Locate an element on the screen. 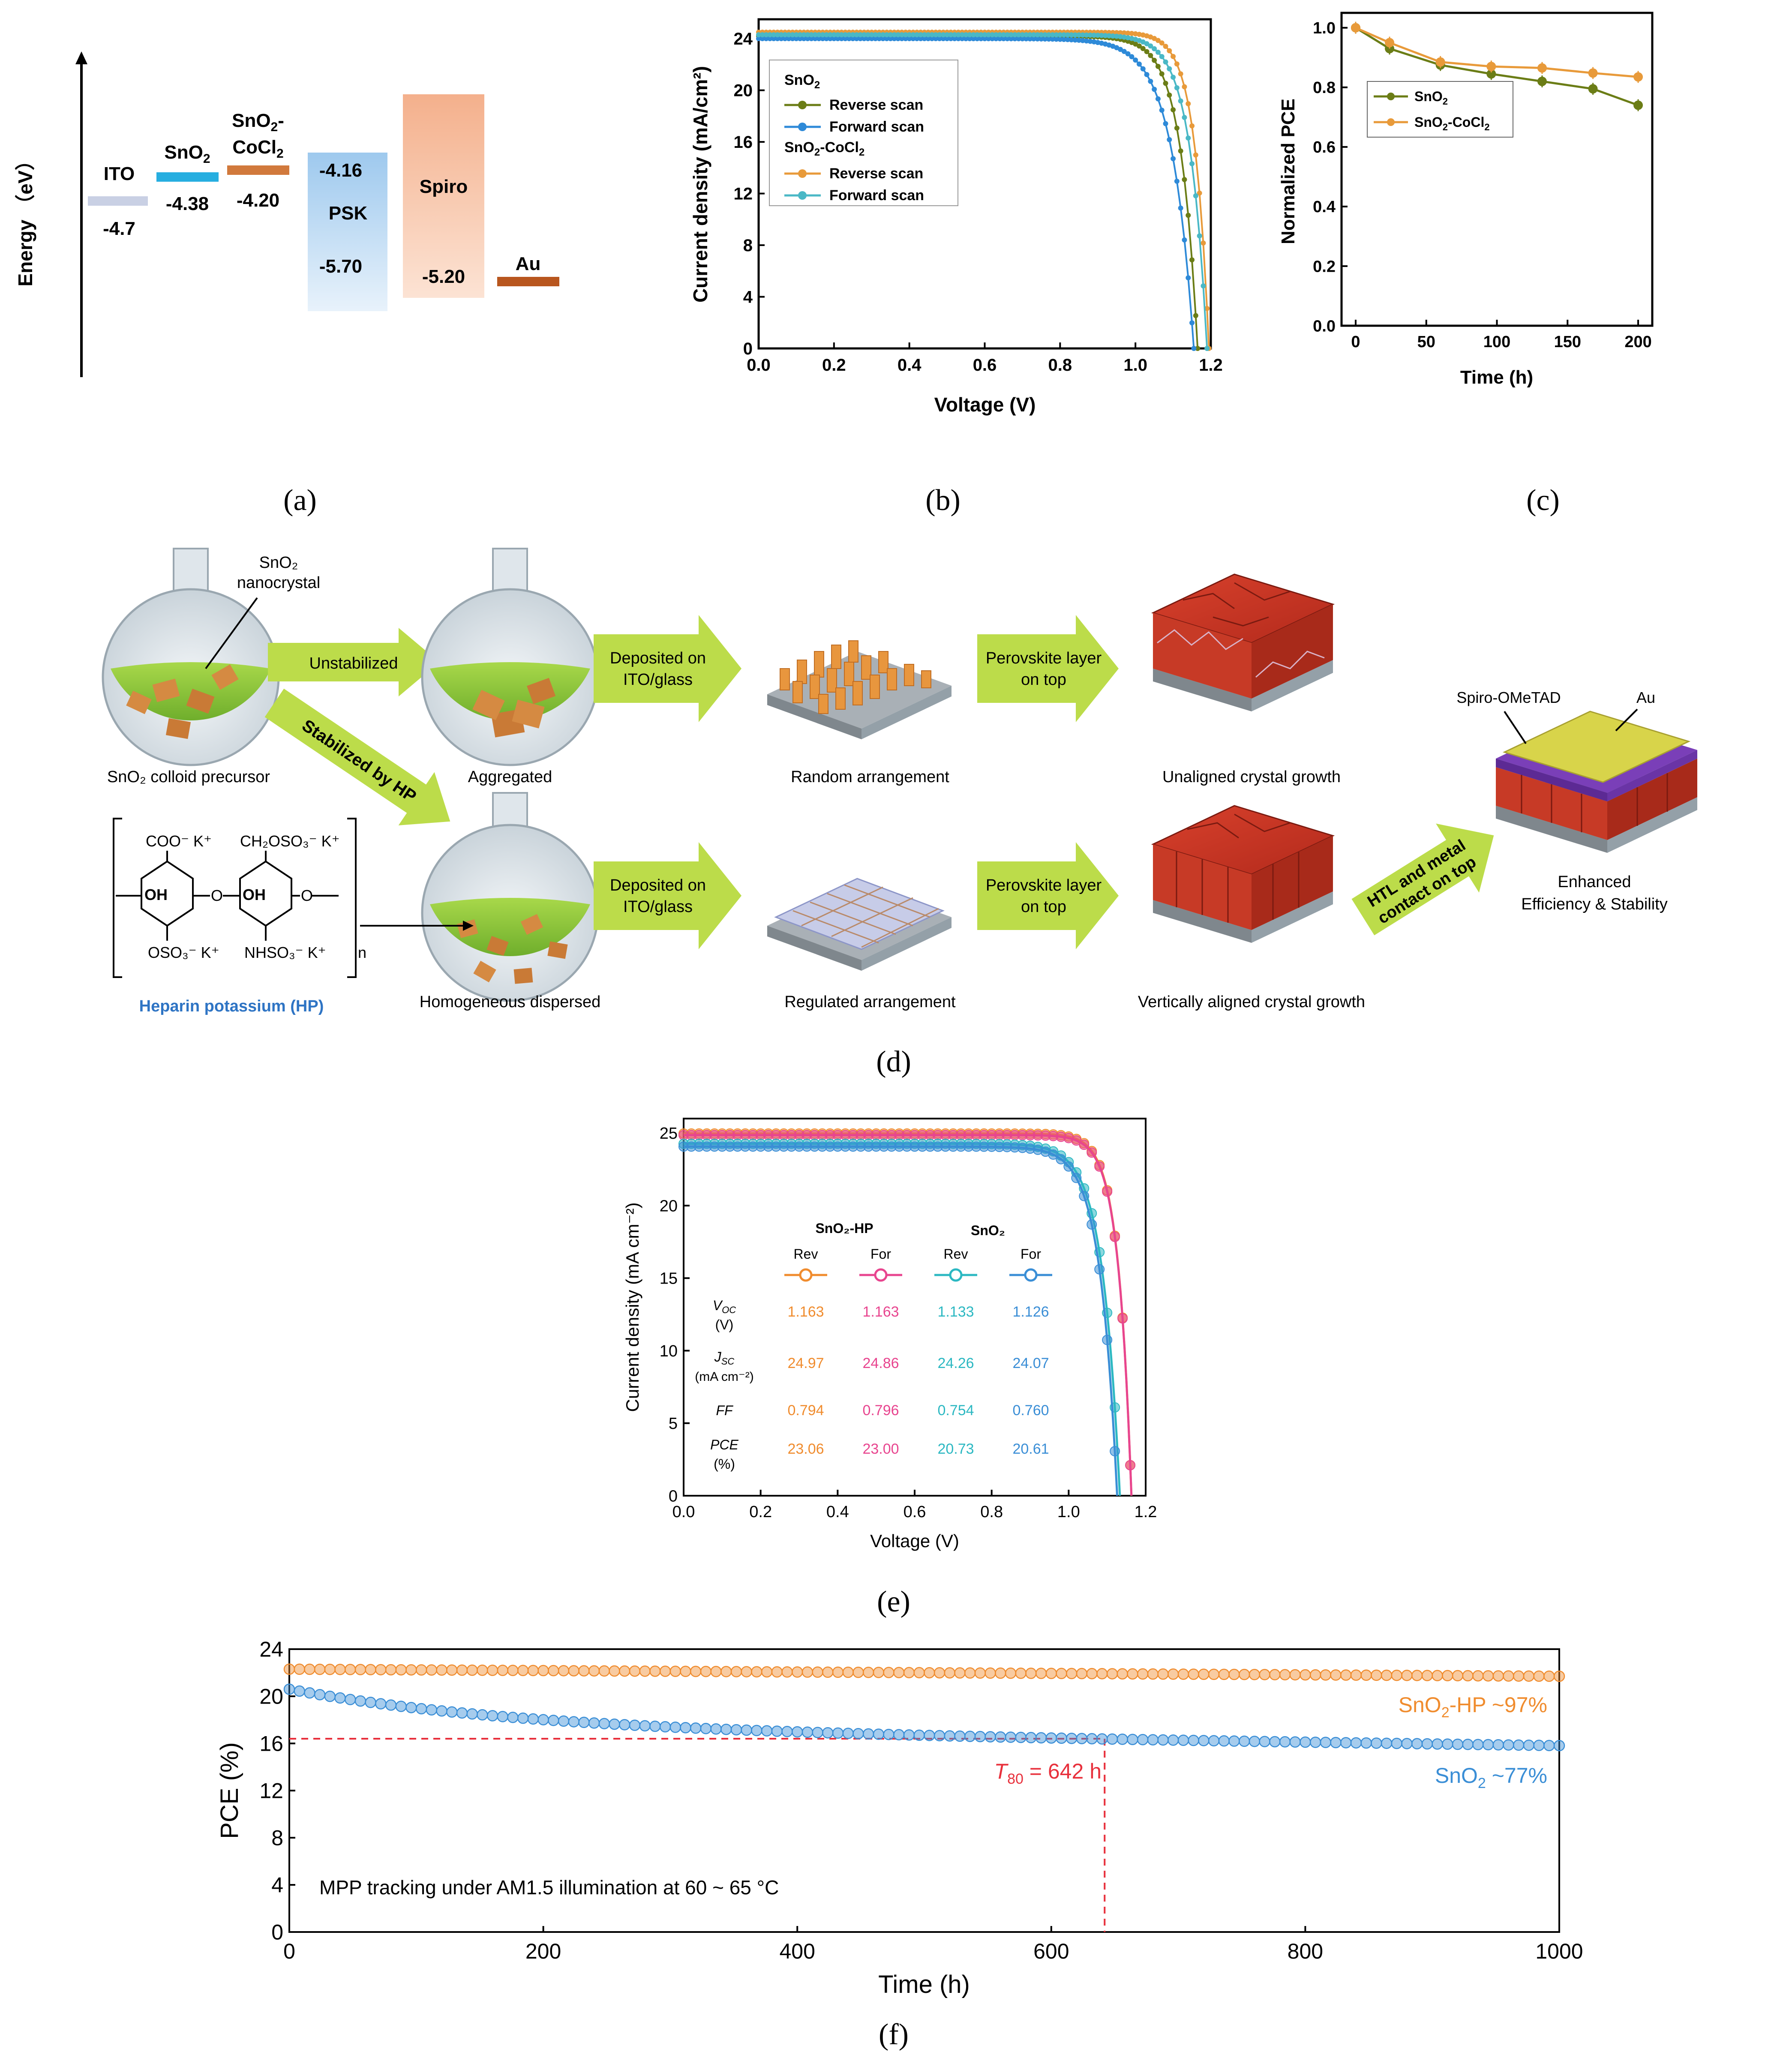 This screenshot has height=2058, width=1792. y-tick-label: 0 is located at coordinates (673, 1496).